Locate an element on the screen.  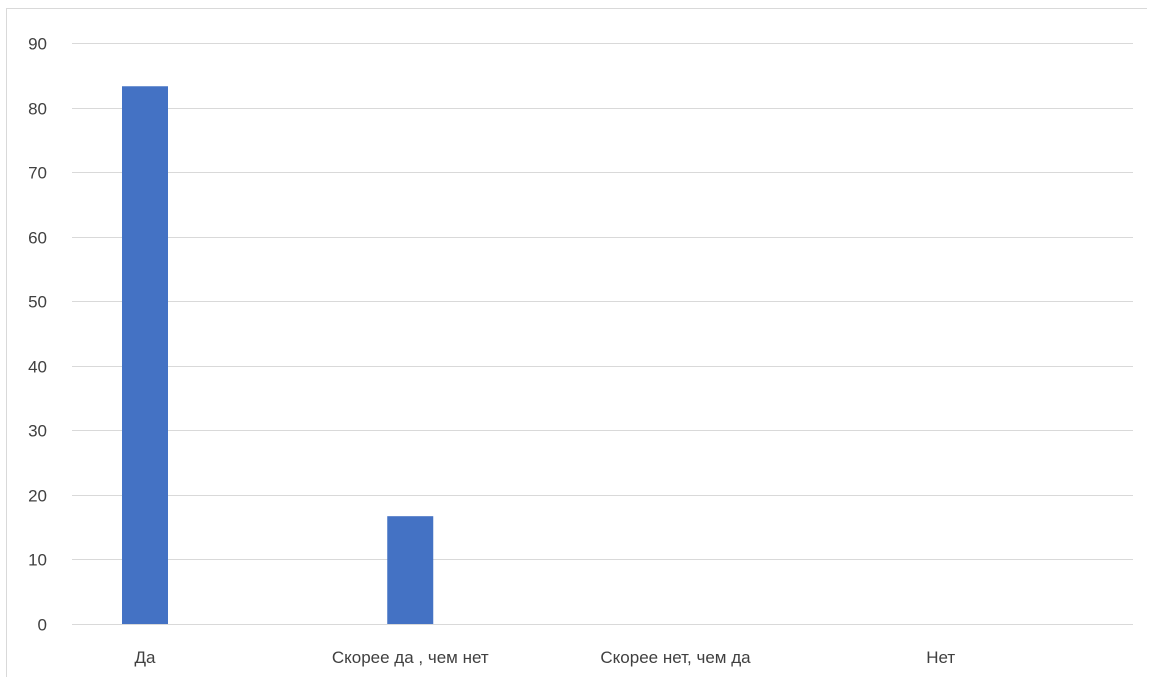
y-tick-label: 90 is located at coordinates (37, 44).